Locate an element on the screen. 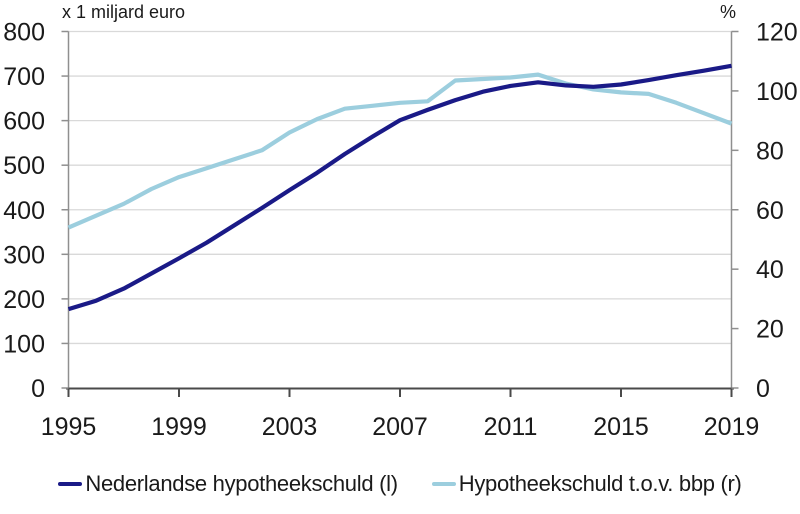 The image size is (800, 514). legend-label-bbp: Hypotheekschuld t.o.v. bbp (r) is located at coordinates (600, 483).